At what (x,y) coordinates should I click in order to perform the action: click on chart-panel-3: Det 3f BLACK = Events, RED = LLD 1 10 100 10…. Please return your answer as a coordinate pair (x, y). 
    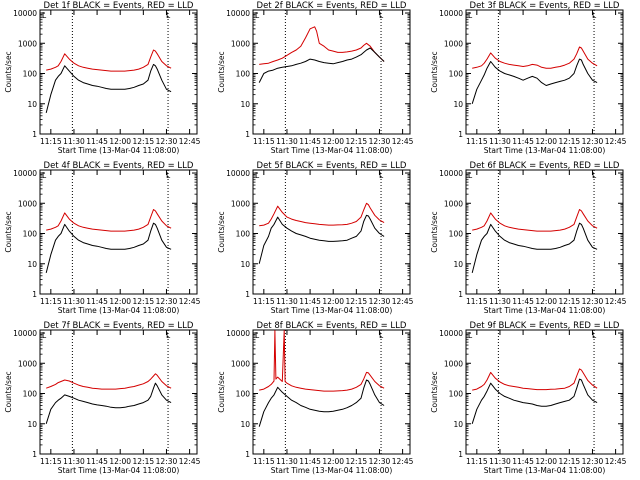
    Looking at the image, I should click on (528, 78).